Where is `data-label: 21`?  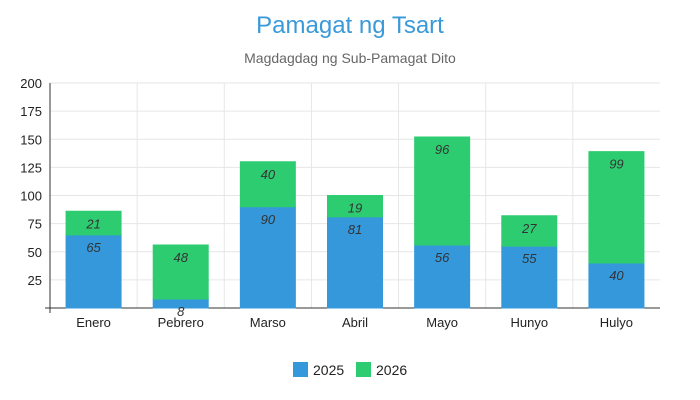 data-label: 21 is located at coordinates (92, 223).